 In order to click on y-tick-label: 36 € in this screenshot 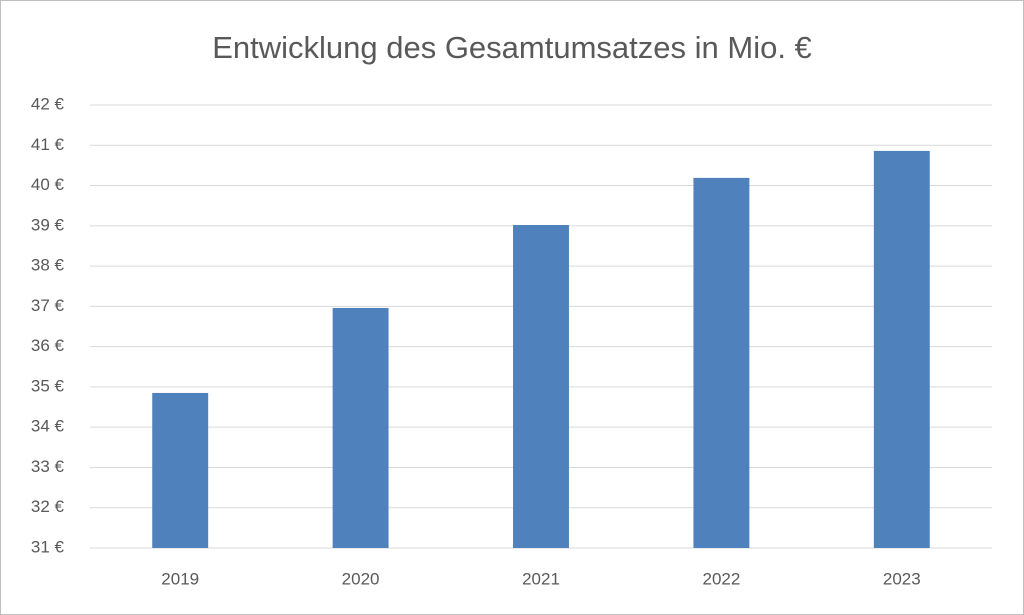, I will do `click(48, 345)`.